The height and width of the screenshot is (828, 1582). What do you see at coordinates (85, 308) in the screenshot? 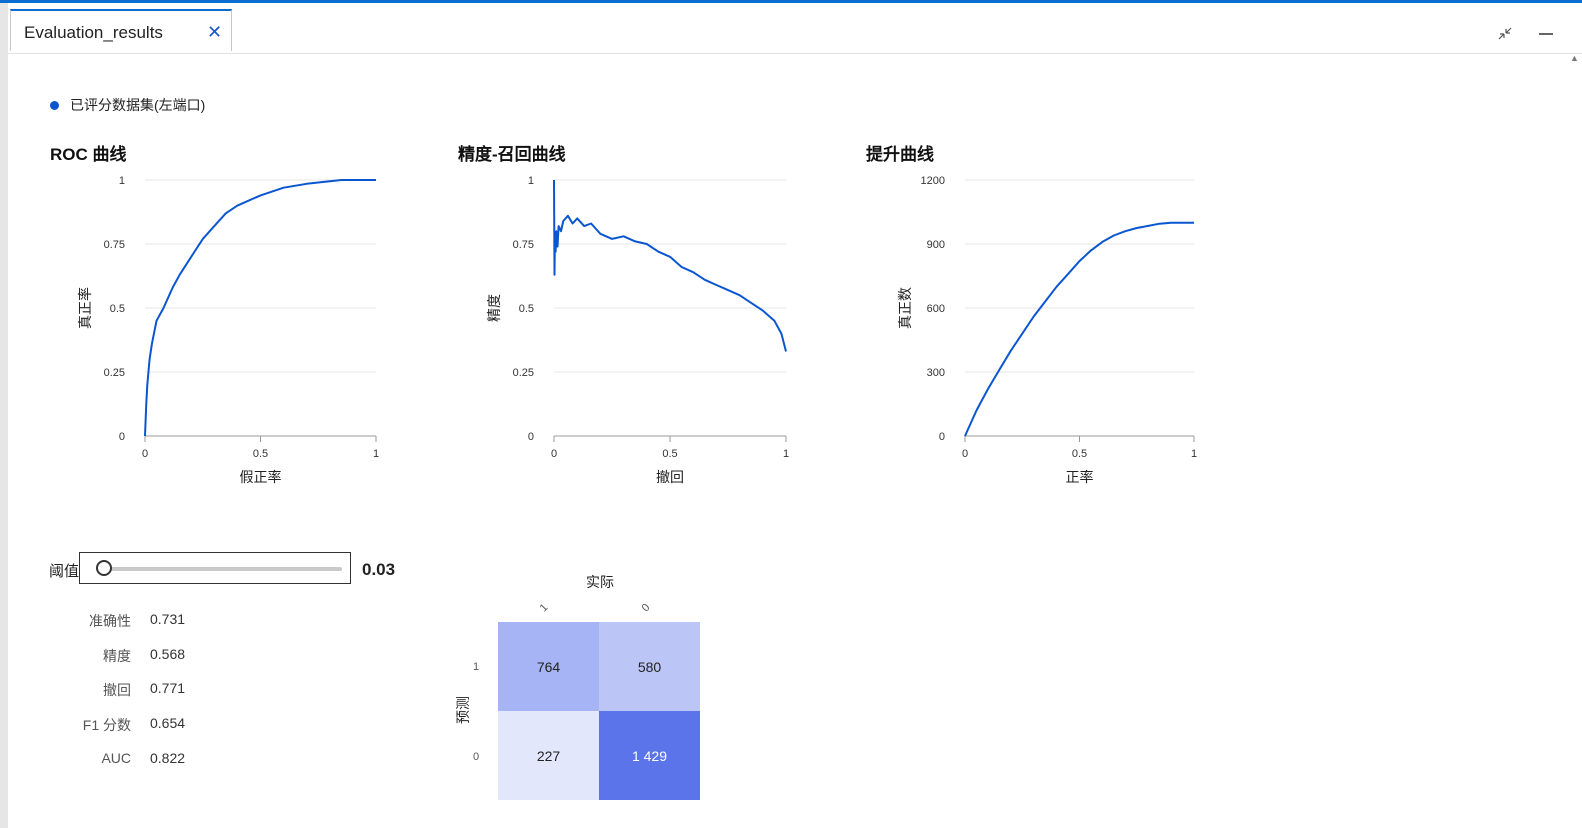
I see `y-axis-label: 真正率` at bounding box center [85, 308].